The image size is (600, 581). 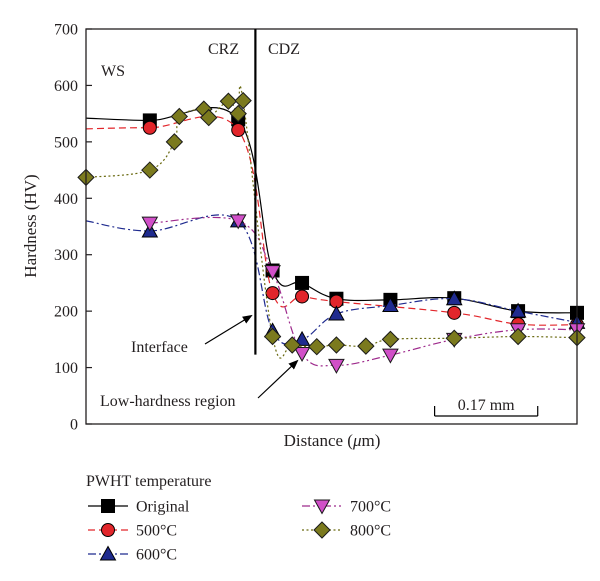 I want to click on y-tick-label: 400, so click(x=66, y=199).